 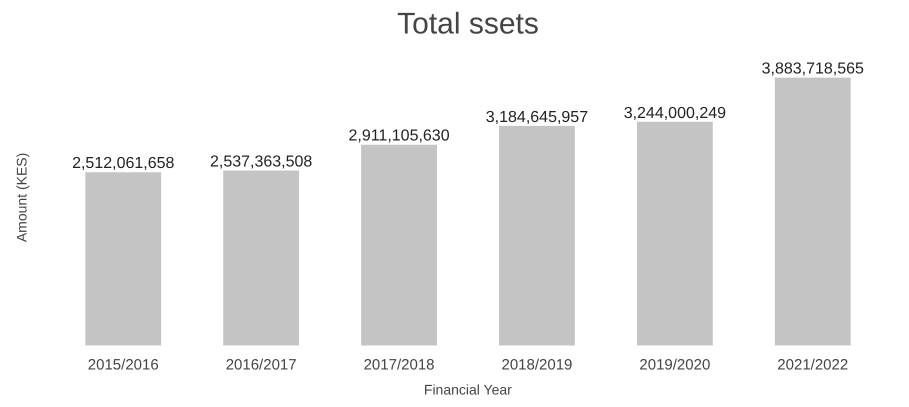 I want to click on data-label: 3,244,000,249, so click(x=675, y=113).